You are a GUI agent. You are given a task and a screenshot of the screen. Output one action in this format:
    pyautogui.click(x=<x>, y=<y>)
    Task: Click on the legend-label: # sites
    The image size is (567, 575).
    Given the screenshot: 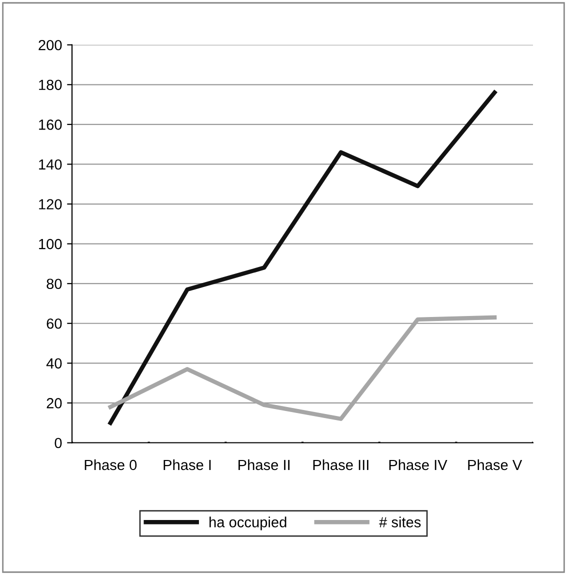 What is the action you would take?
    pyautogui.click(x=400, y=522)
    